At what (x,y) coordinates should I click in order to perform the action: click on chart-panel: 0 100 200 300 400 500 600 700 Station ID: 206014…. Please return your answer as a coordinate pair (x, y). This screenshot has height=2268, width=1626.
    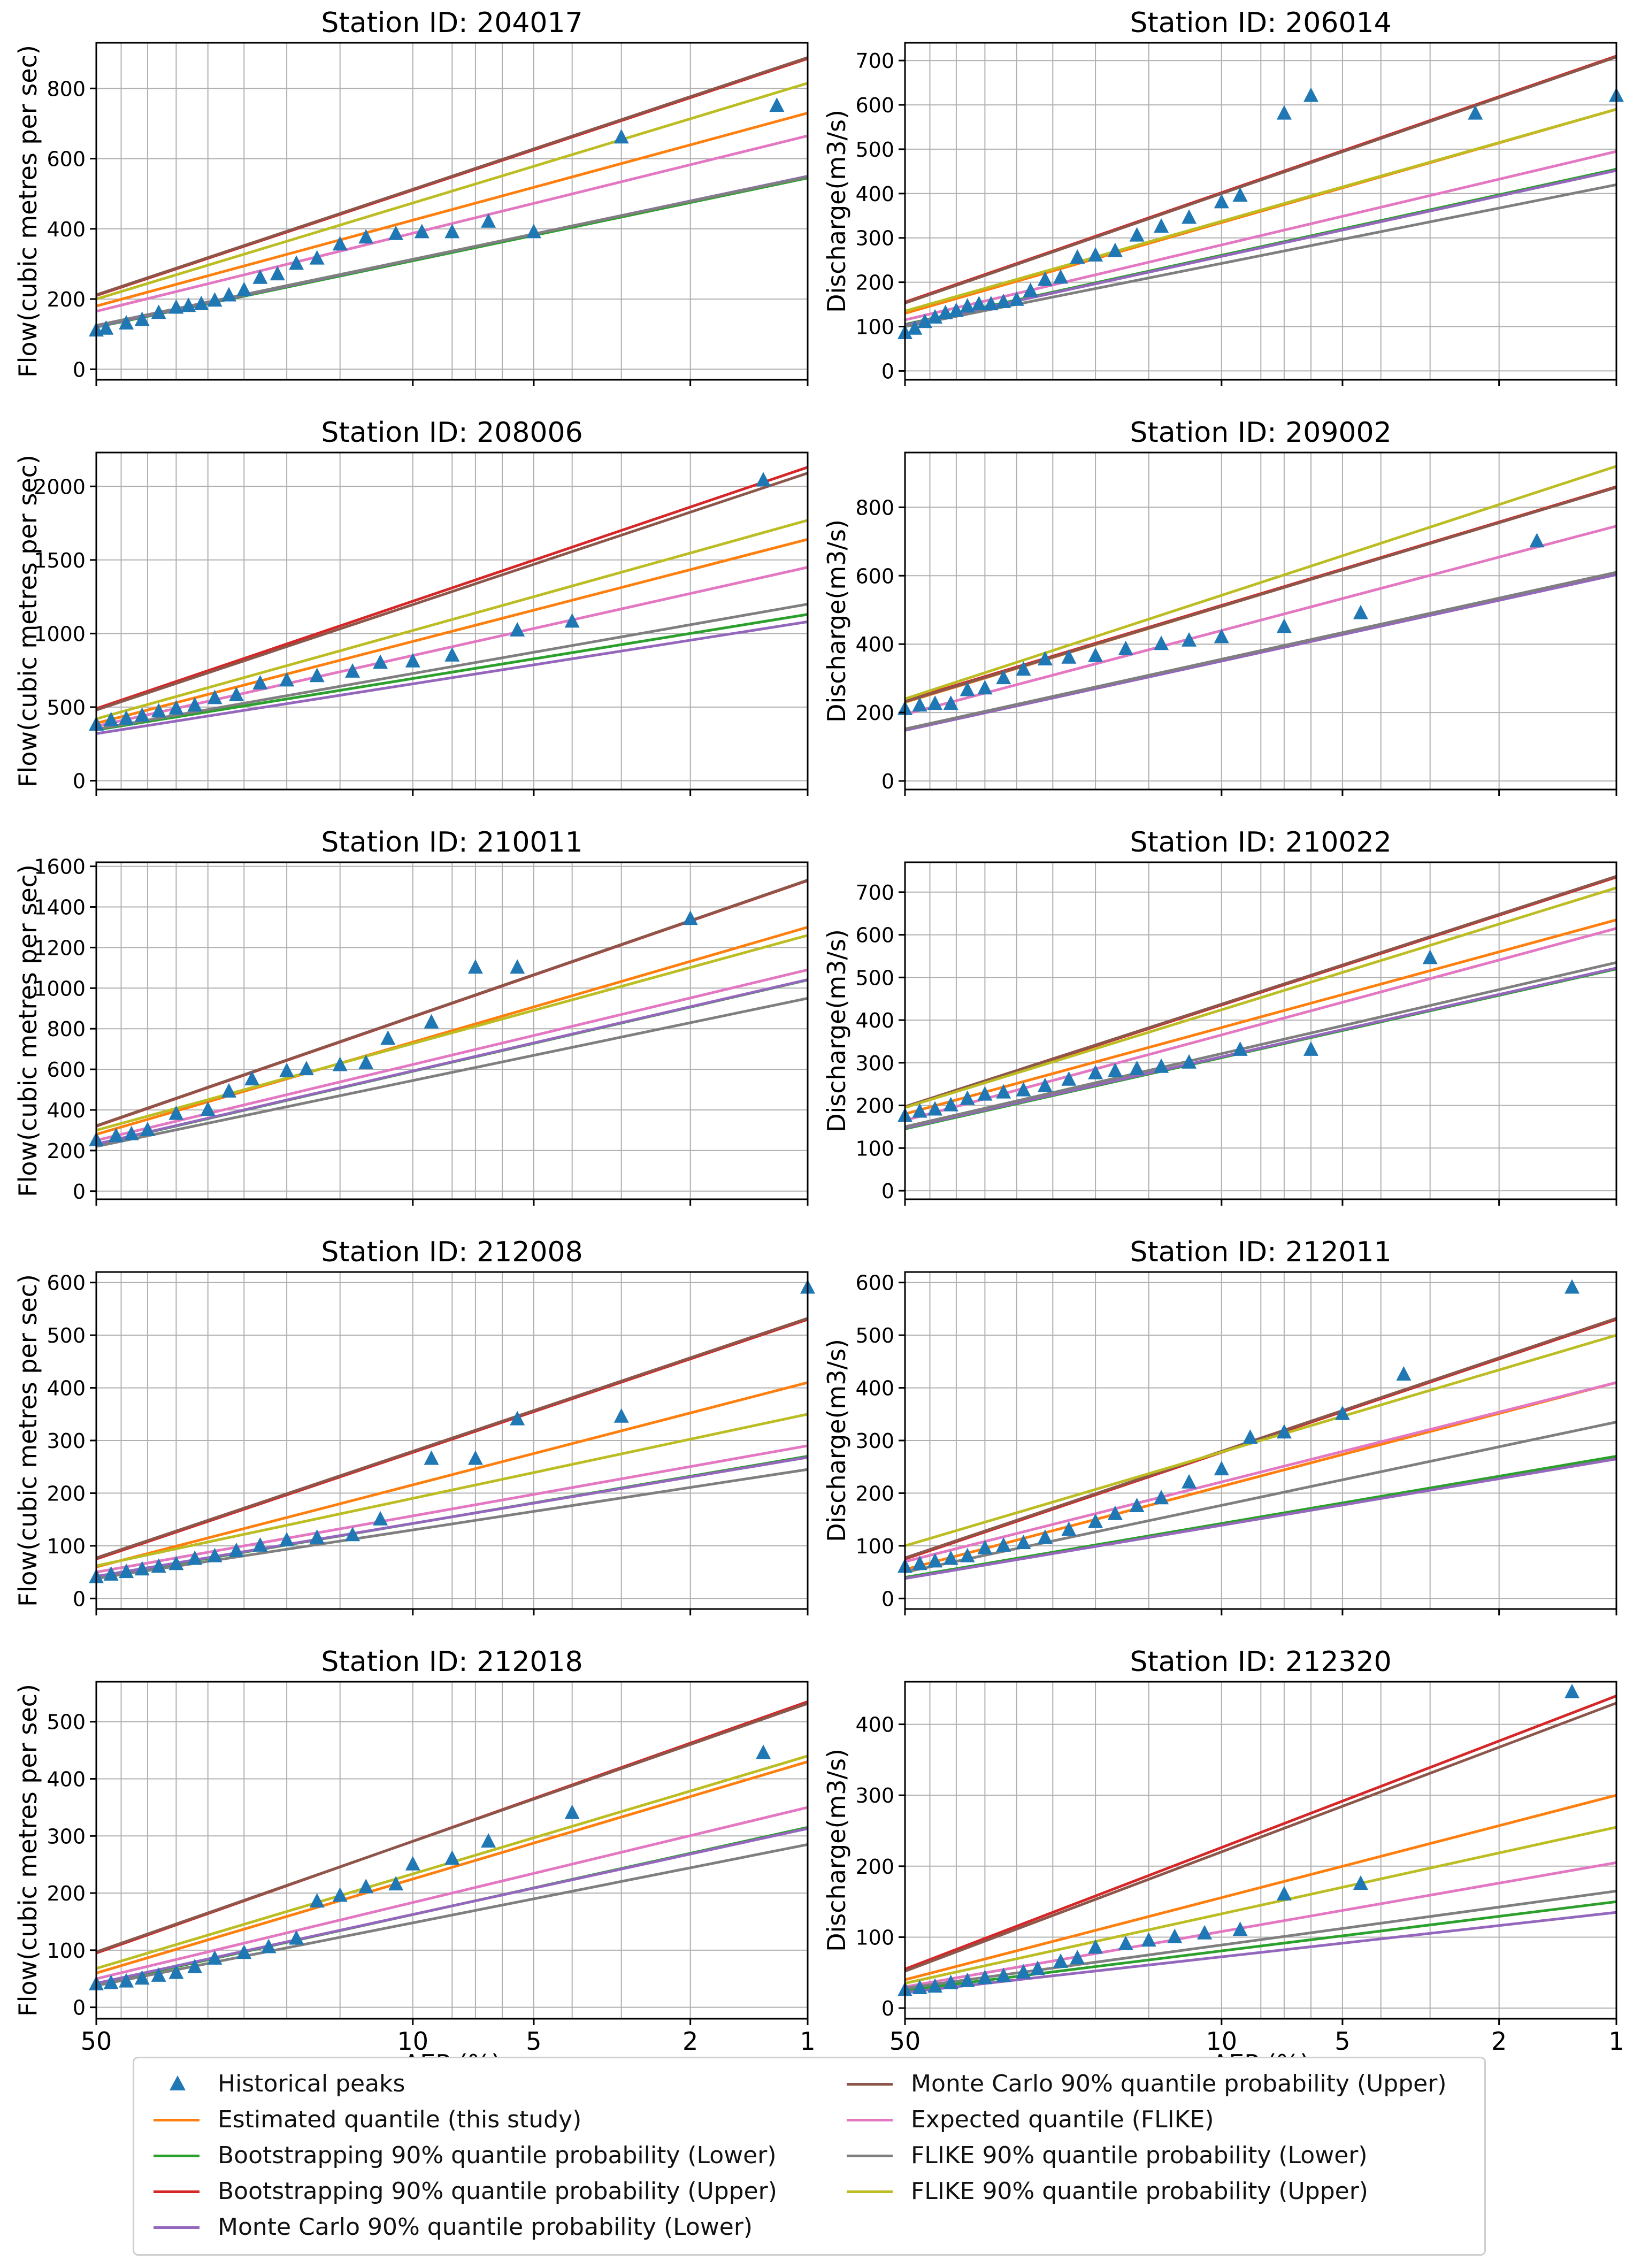
    Looking at the image, I should click on (1223, 196).